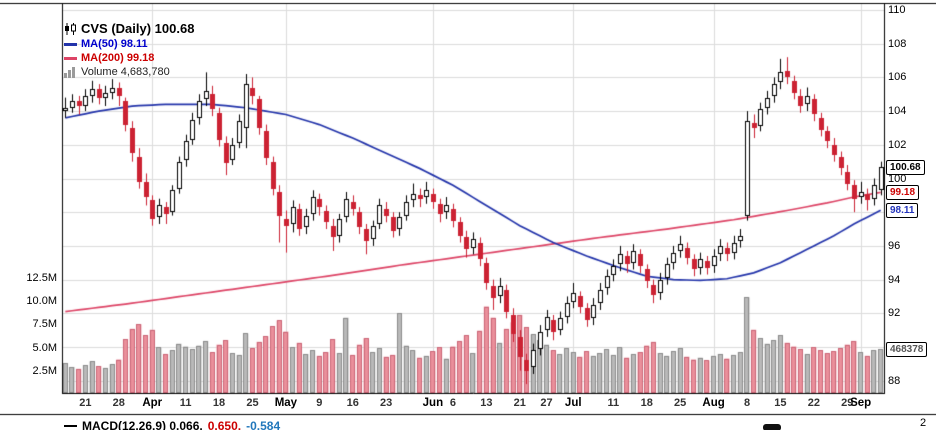 The image size is (936, 430). Describe the element at coordinates (70, 28) in the screenshot. I see `candlestick-chart-icon` at that location.